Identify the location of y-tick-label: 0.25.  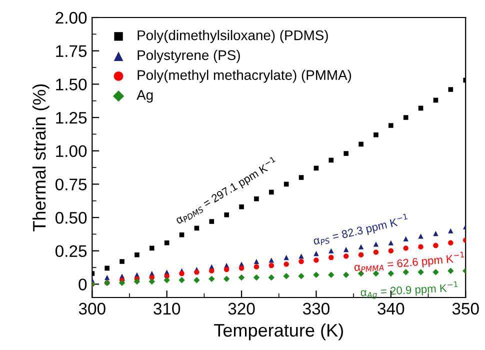
(71, 251).